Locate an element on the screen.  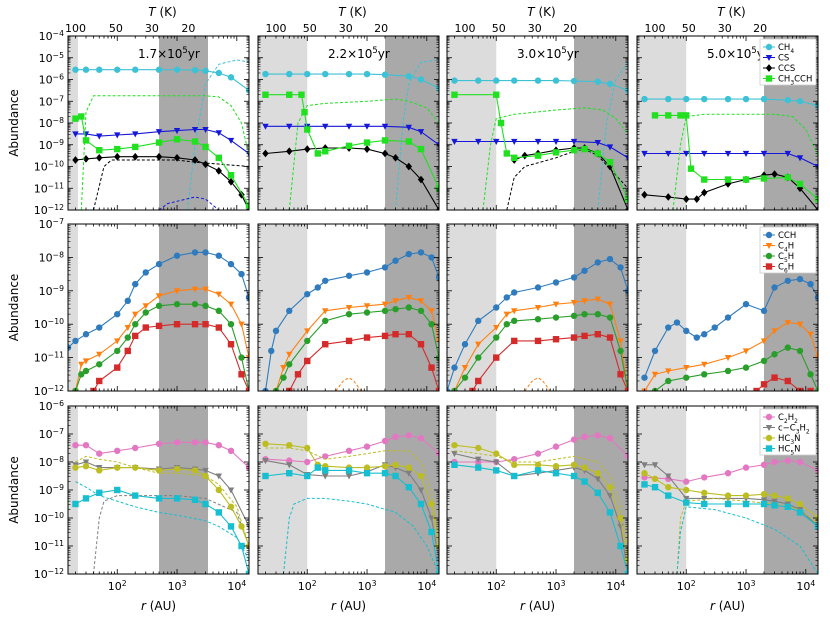
curve-CH3CCH-model is located at coordinates (555, 158).